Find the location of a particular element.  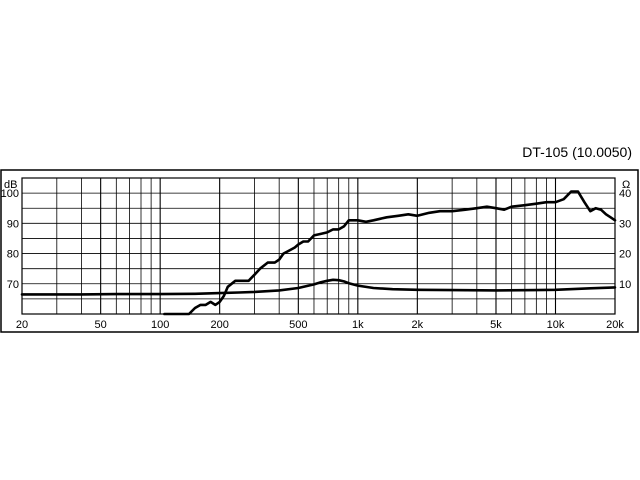

right-y-tick-label: 40 is located at coordinates (625, 194).